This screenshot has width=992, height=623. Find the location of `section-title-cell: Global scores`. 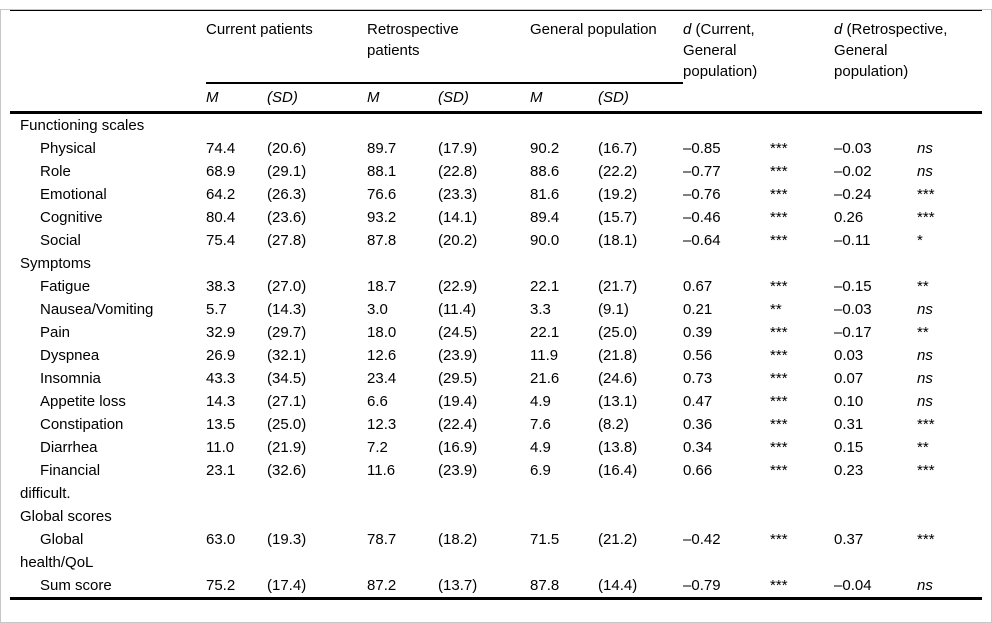

section-title-cell: Global scores is located at coordinates (496, 516).